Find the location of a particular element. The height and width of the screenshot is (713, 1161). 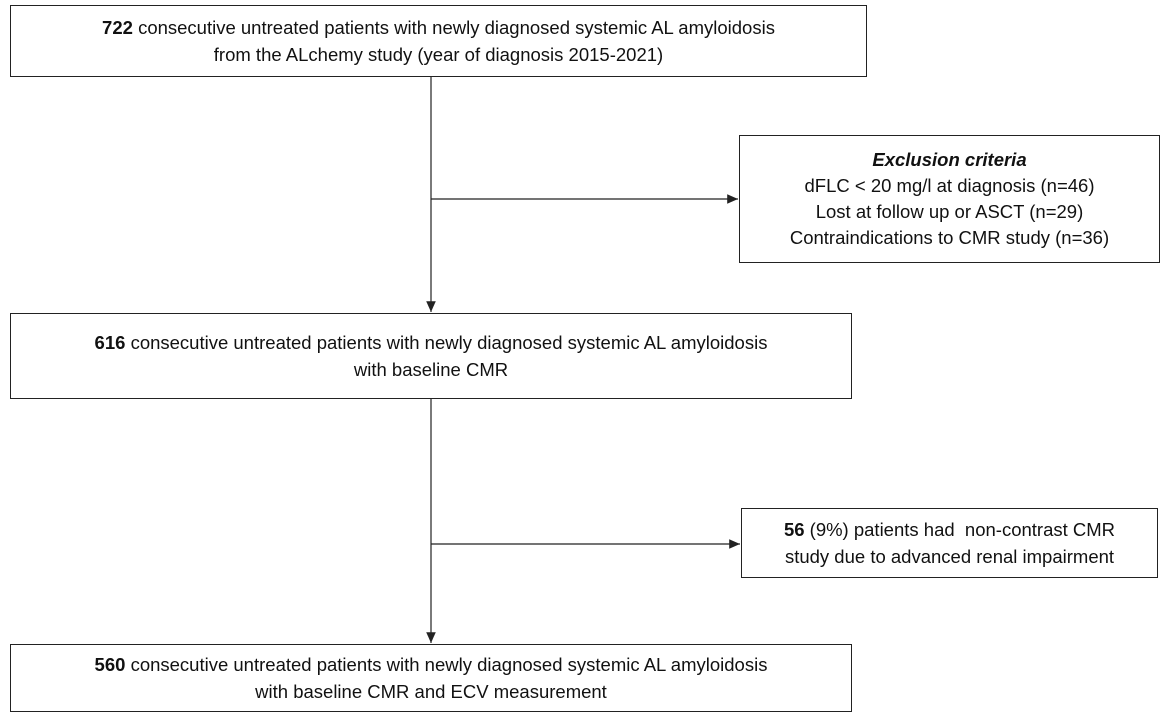

count: 722 is located at coordinates (117, 27).